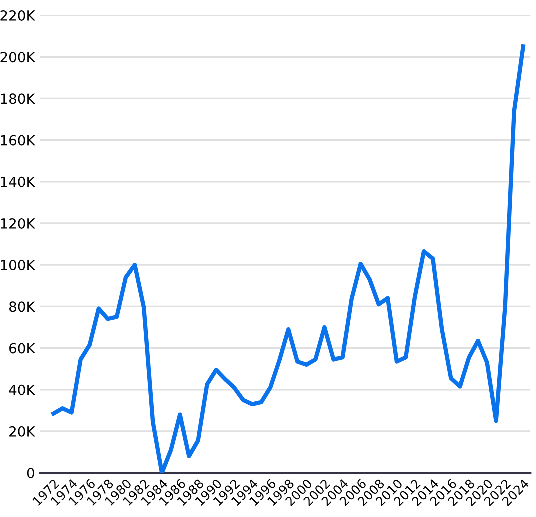  What do you see at coordinates (18, 140) in the screenshot?
I see `y-tick-label: 160K` at bounding box center [18, 140].